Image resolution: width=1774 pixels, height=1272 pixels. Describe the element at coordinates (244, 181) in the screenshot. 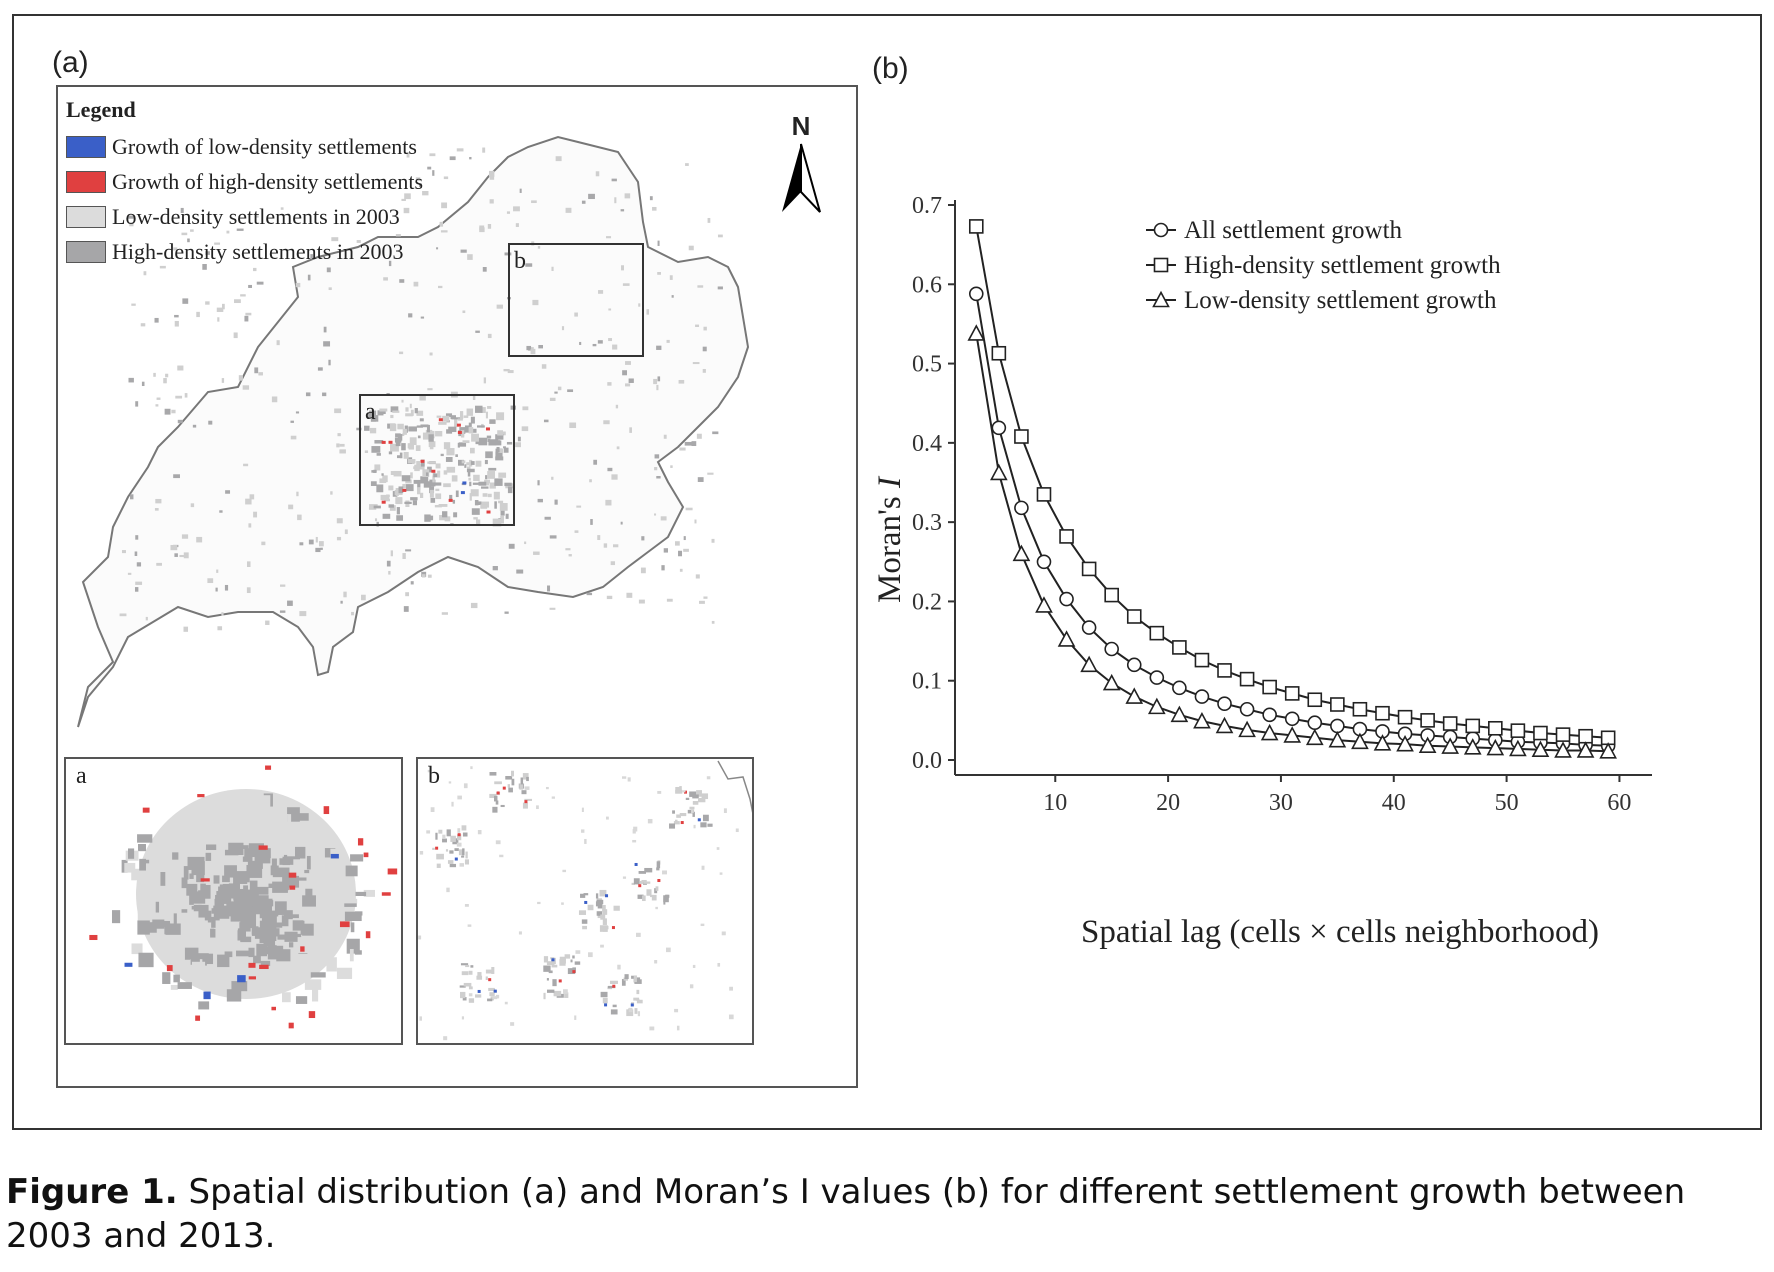

I see `legend-item: Growth of high-density settlements` at that location.